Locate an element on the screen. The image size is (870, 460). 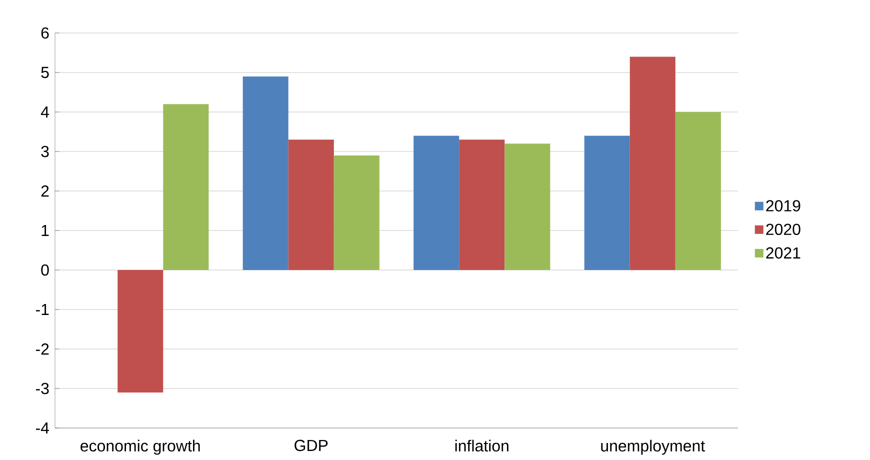
y-tick-label: -4 is located at coordinates (42, 428).